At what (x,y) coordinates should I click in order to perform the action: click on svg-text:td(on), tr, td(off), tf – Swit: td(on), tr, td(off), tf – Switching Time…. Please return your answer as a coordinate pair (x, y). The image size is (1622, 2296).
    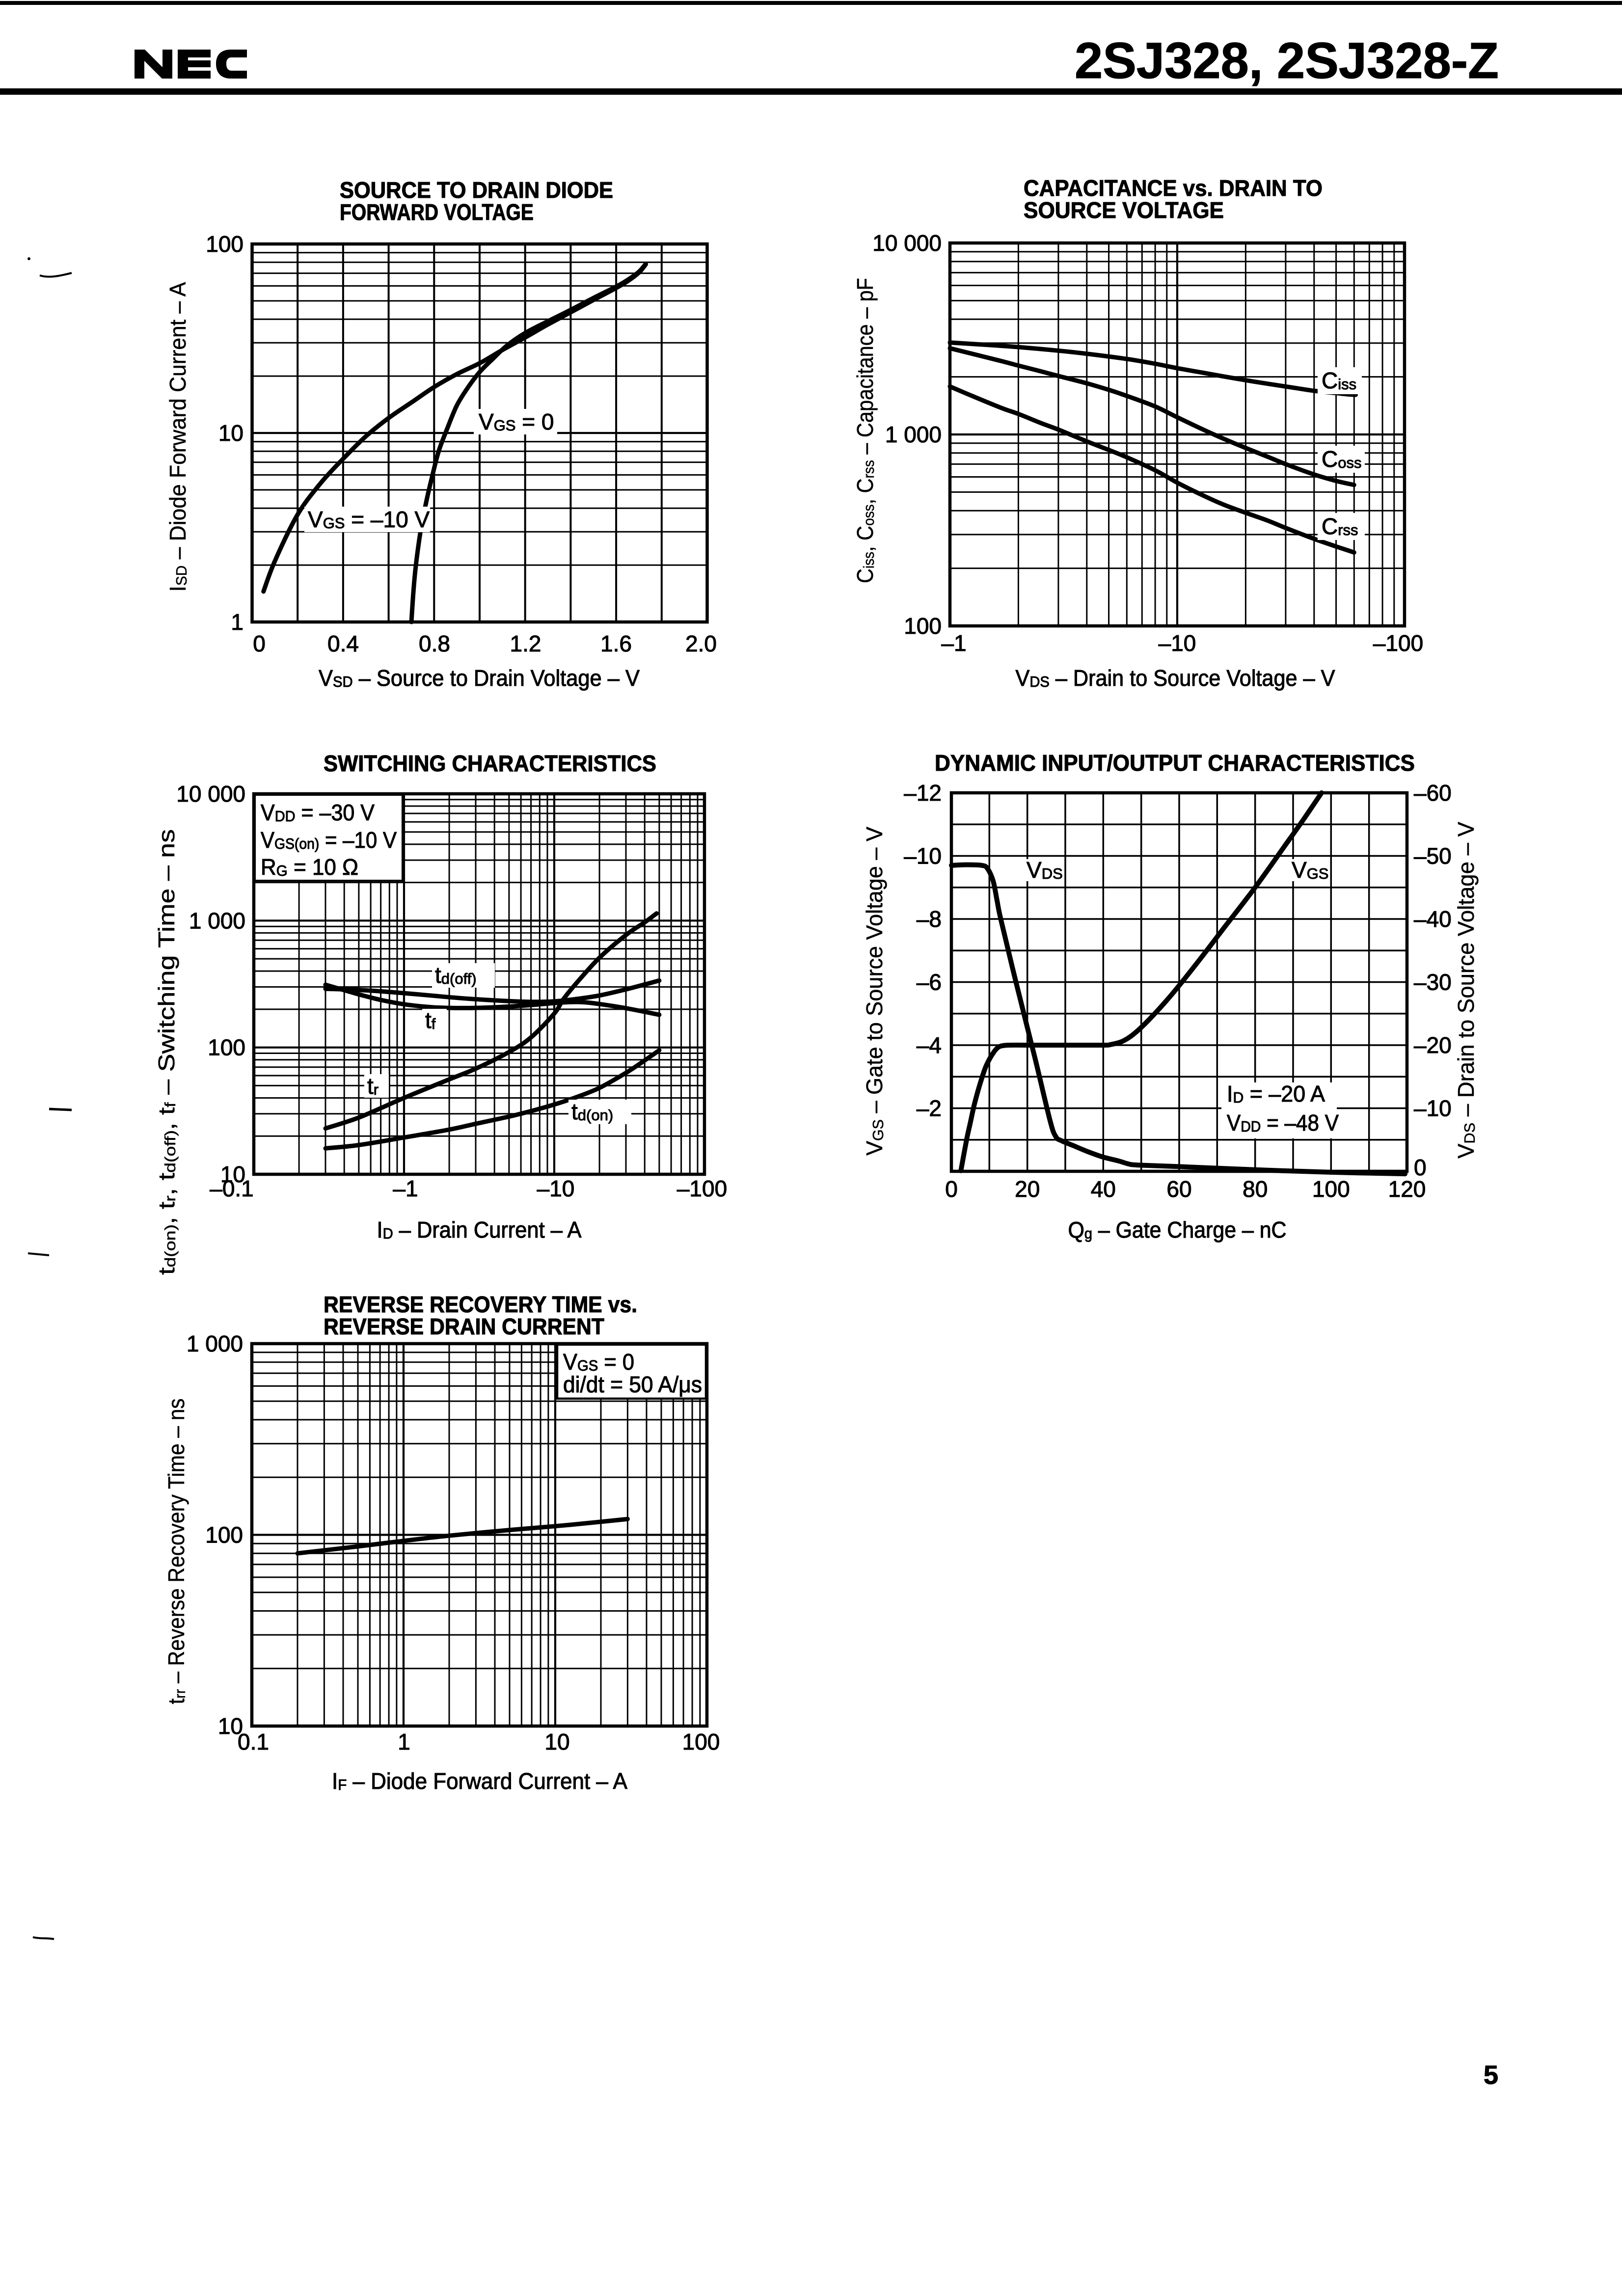
    Looking at the image, I should click on (166, 1052).